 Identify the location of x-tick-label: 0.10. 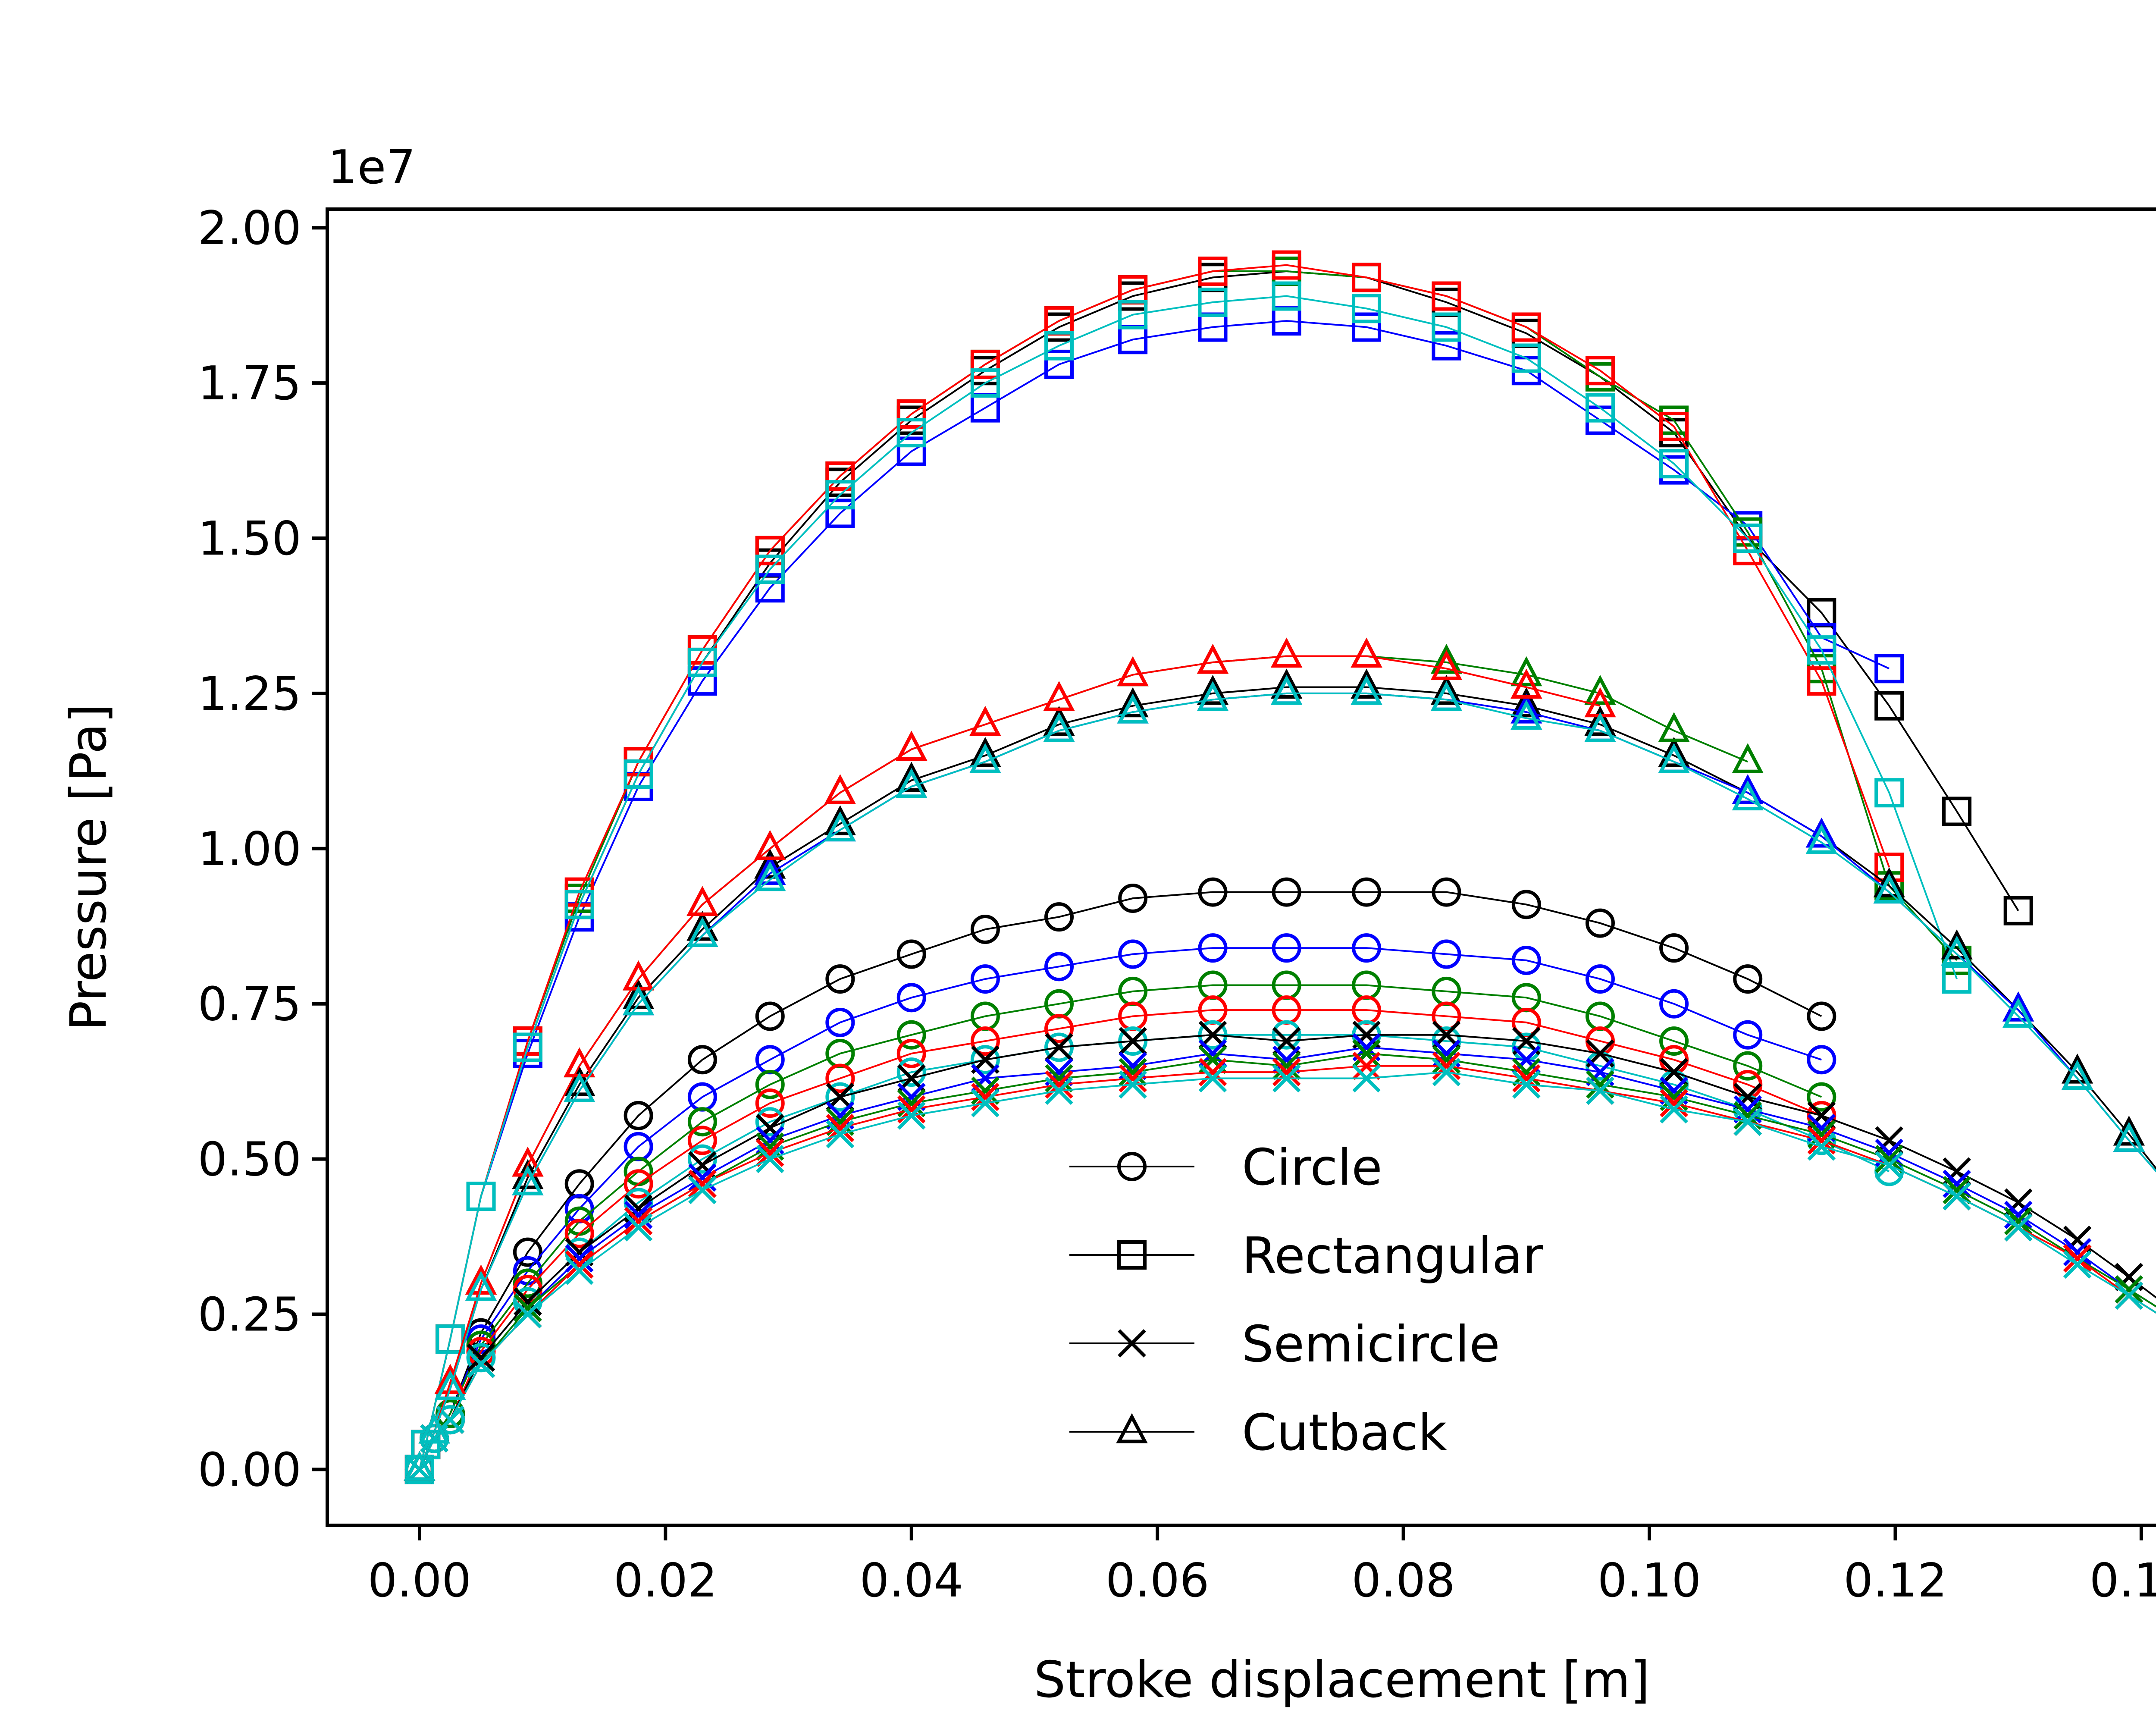
(1649, 1581).